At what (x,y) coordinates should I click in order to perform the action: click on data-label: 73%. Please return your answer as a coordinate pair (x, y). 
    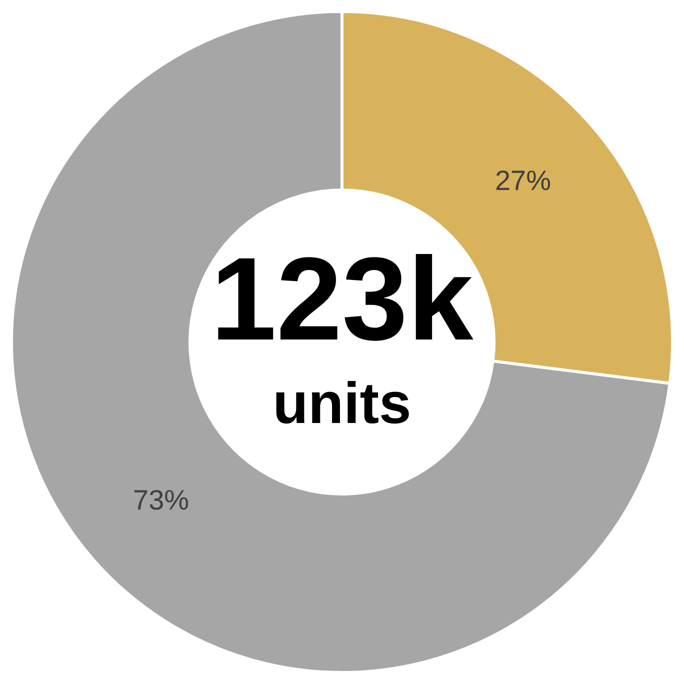
    Looking at the image, I should click on (161, 500).